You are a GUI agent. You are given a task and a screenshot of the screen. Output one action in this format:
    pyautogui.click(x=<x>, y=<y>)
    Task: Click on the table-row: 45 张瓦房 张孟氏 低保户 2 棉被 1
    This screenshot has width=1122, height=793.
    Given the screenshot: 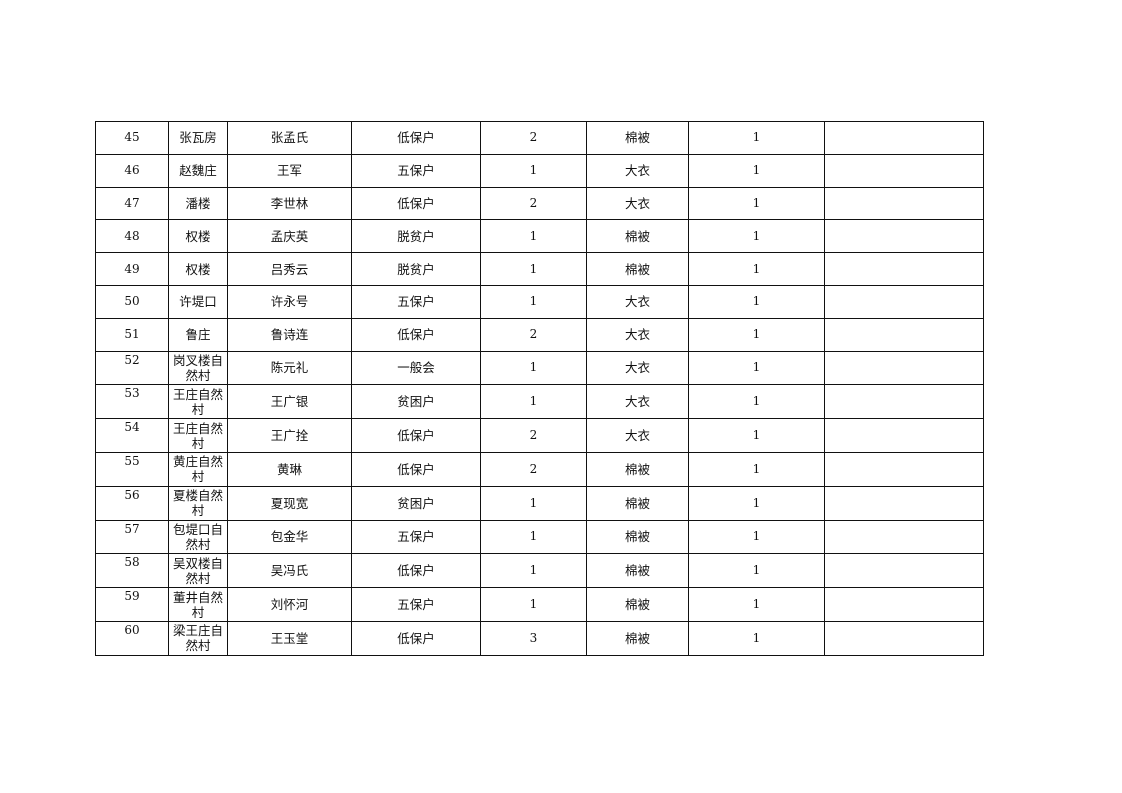 What is the action you would take?
    pyautogui.click(x=539, y=138)
    